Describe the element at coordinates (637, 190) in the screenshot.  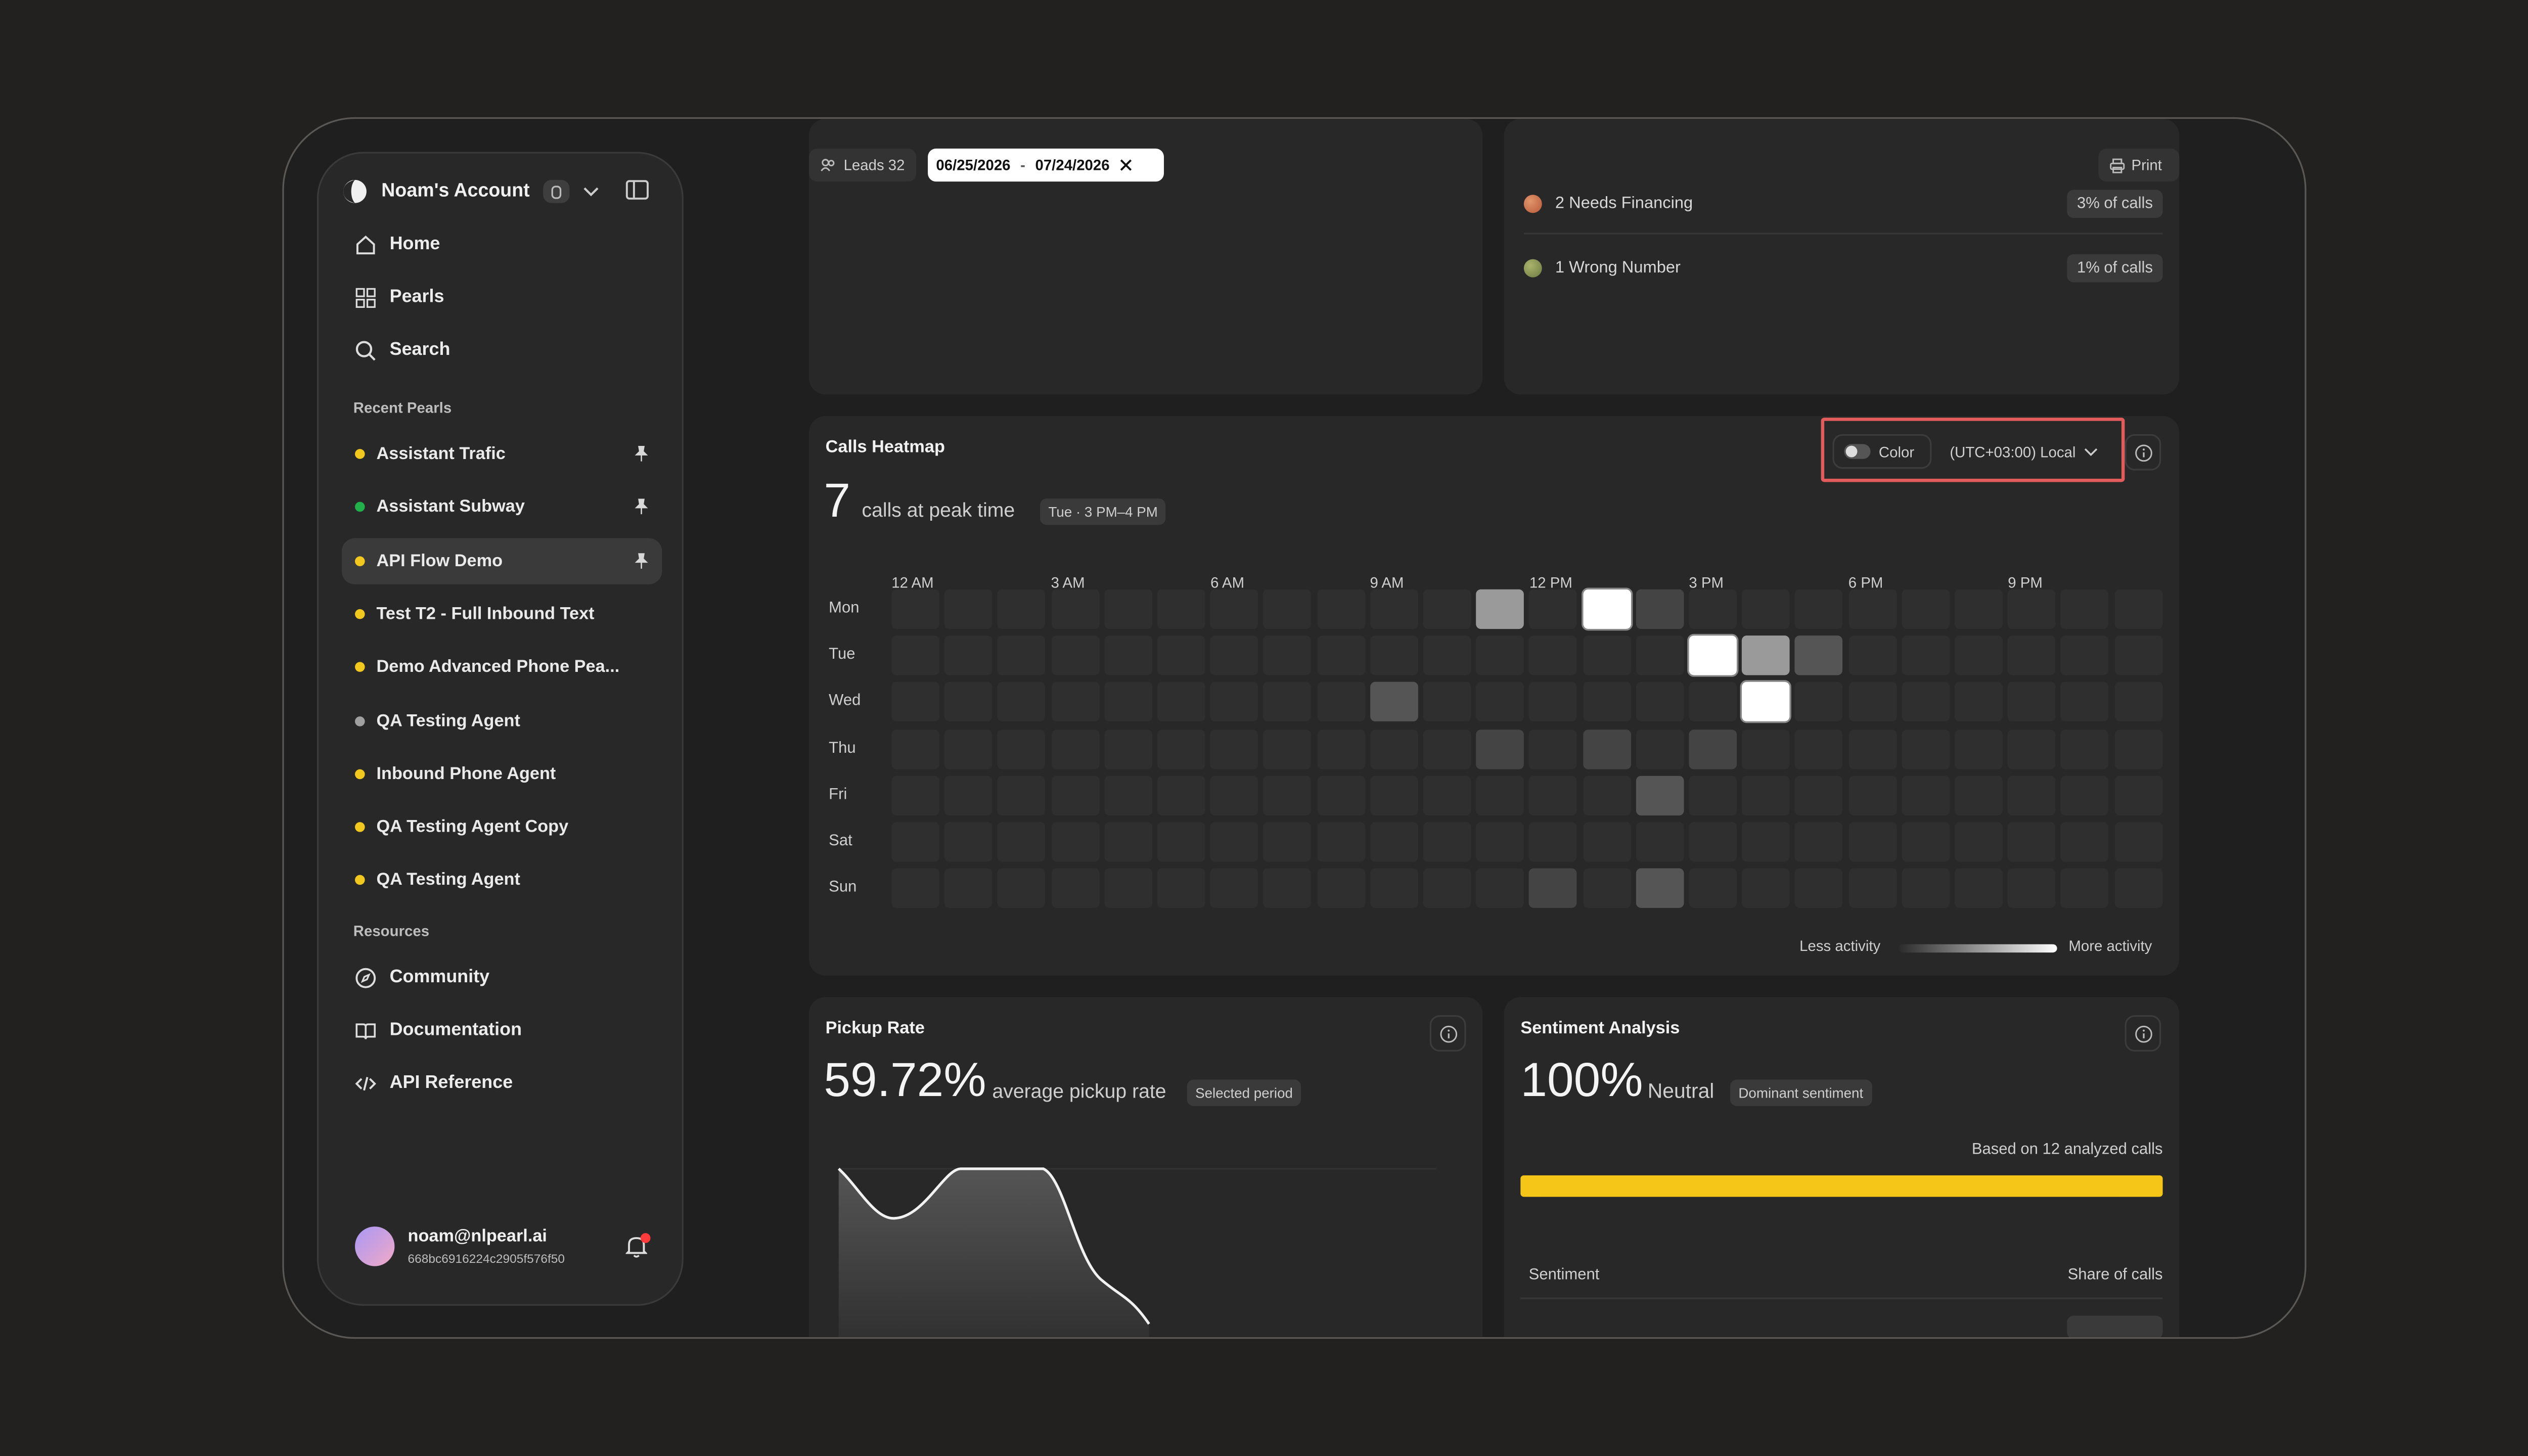
I see `sidebar-toggle-icon` at that location.